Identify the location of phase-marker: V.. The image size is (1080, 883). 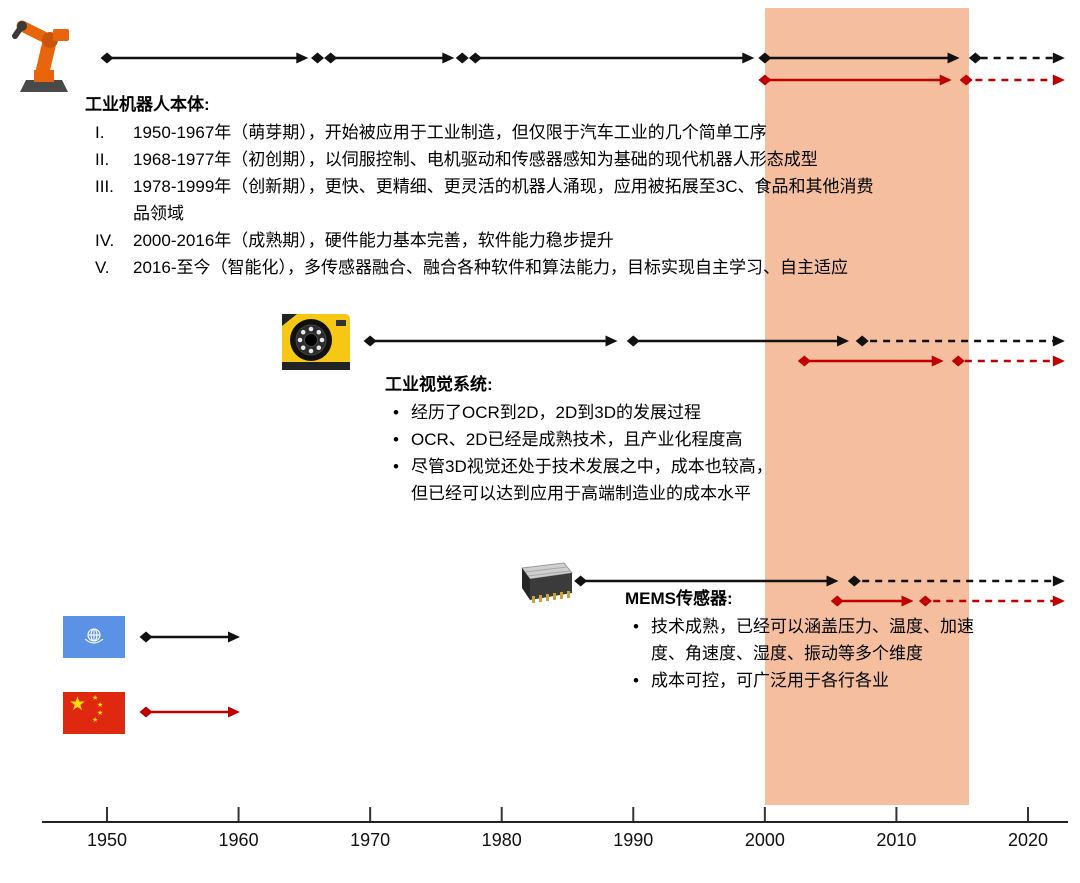
(102, 267).